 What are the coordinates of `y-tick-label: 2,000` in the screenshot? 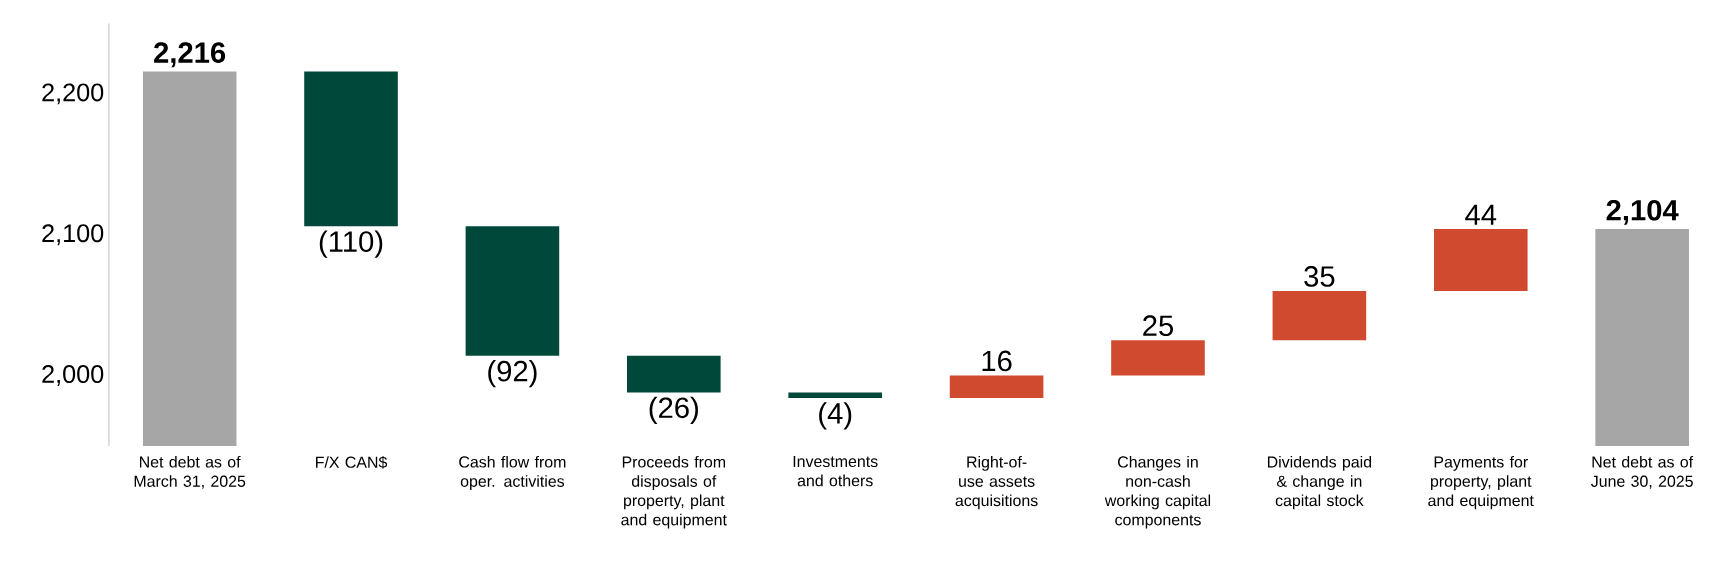 It's located at (73, 376).